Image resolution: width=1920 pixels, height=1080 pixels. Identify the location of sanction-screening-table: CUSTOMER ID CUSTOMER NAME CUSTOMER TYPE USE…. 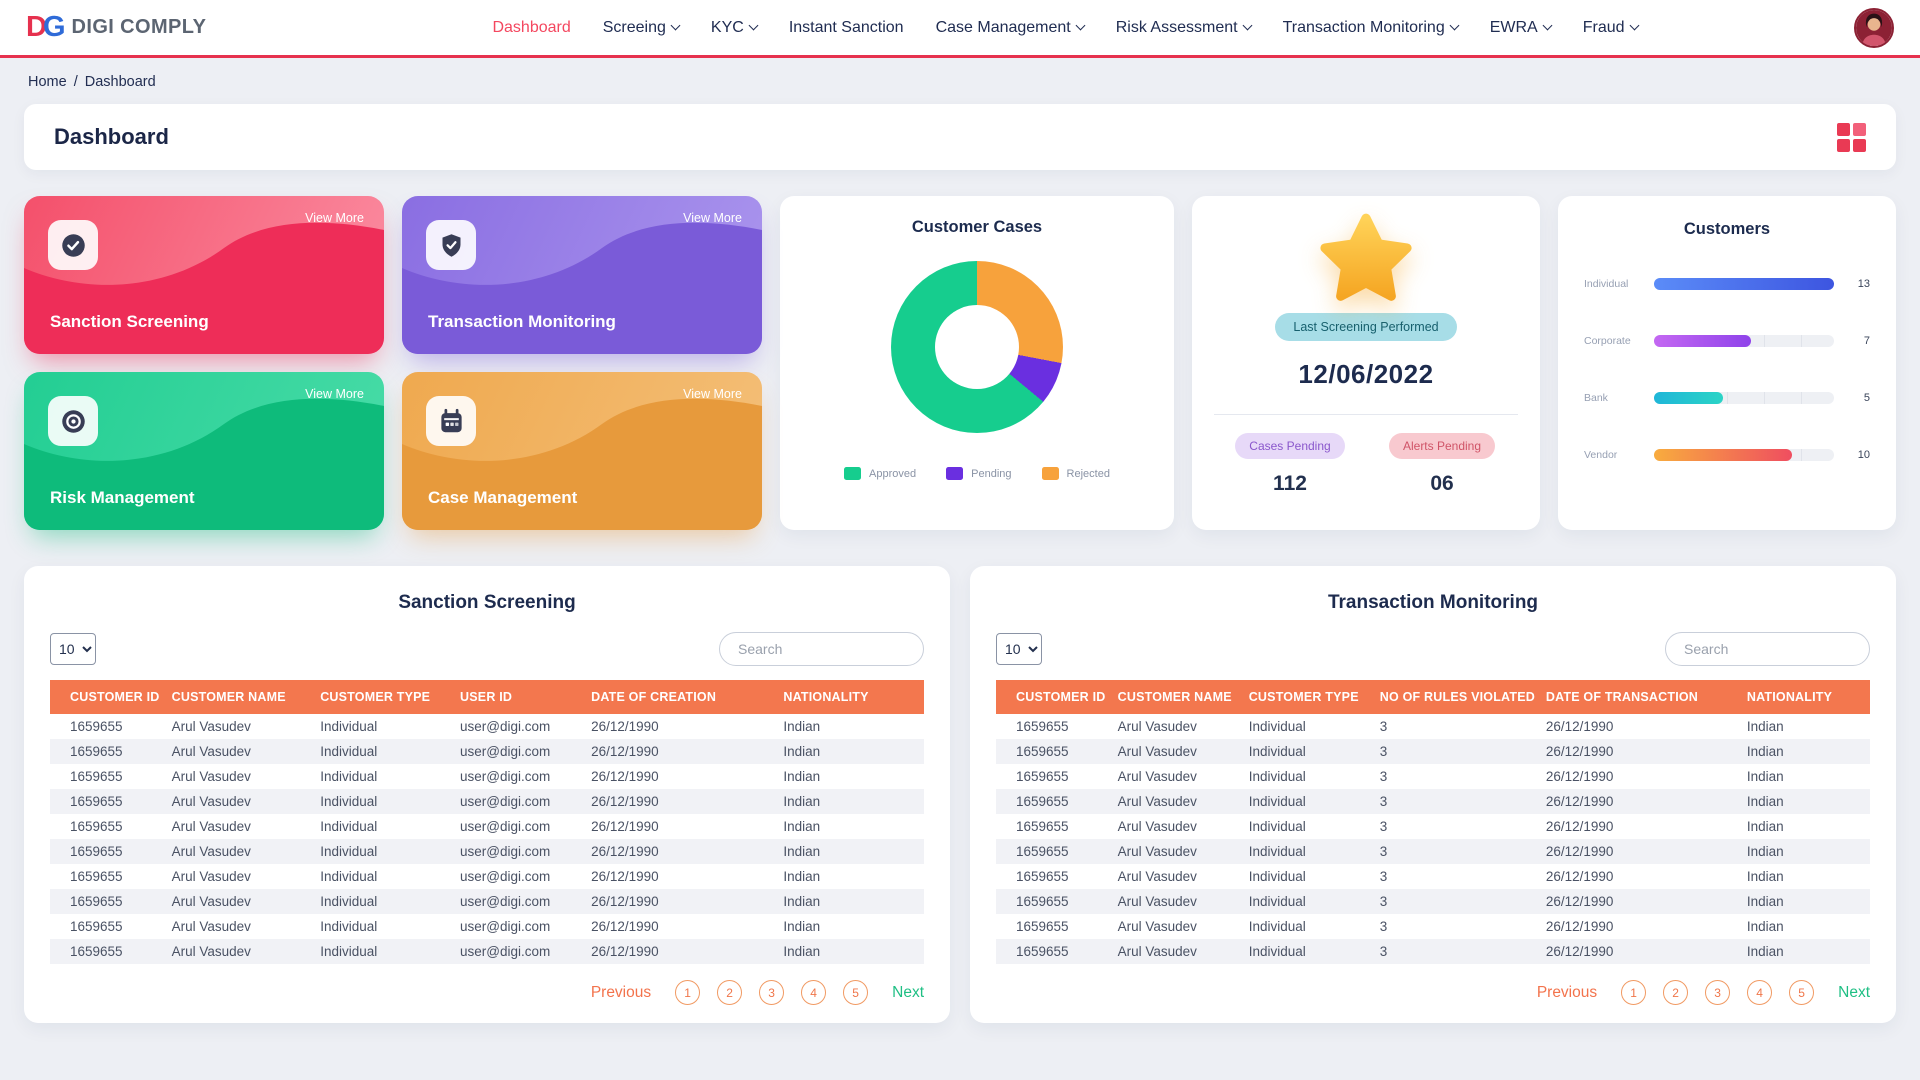
(487, 822).